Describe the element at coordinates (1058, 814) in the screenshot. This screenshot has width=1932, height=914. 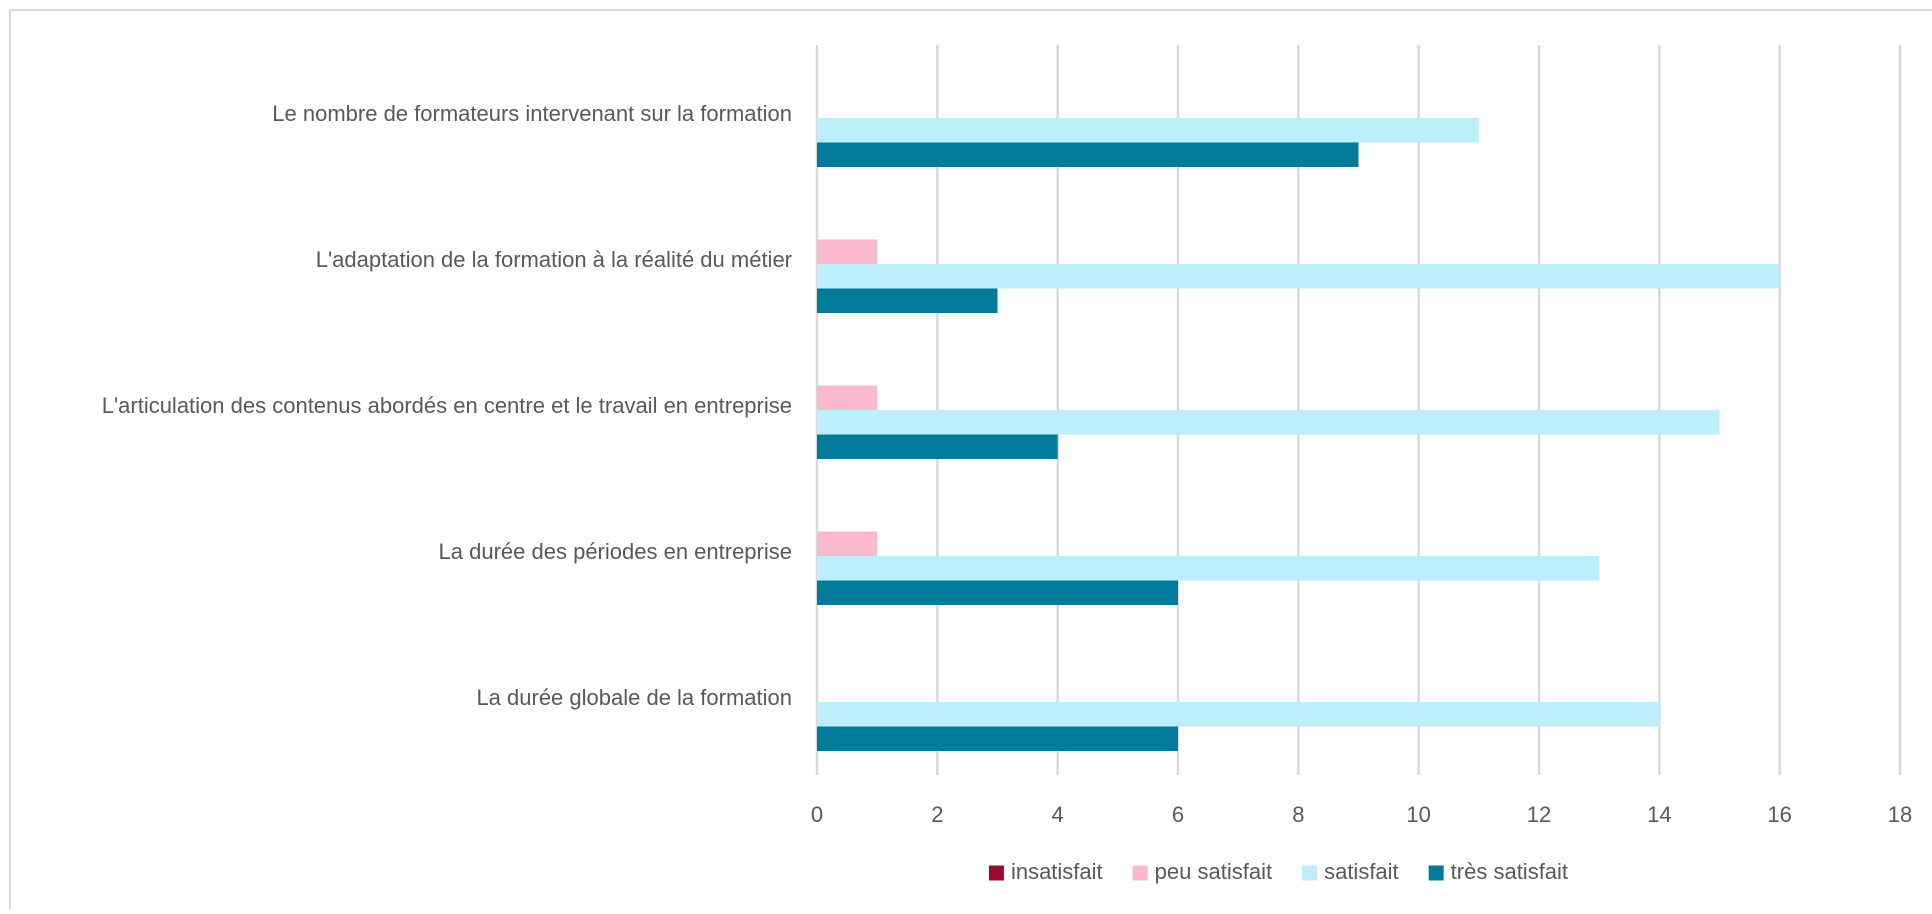
I see `x-tick-label: 4` at that location.